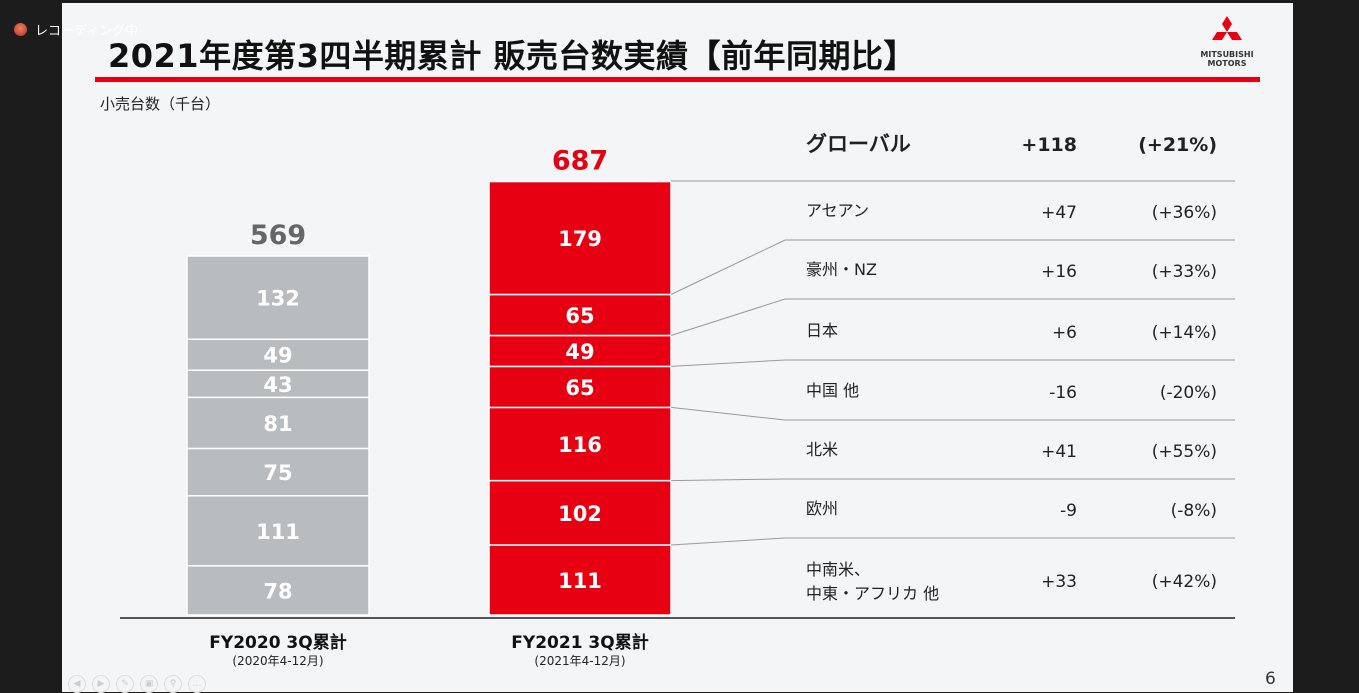 The width and height of the screenshot is (1359, 693). I want to click on page-number: 6, so click(1270, 679).